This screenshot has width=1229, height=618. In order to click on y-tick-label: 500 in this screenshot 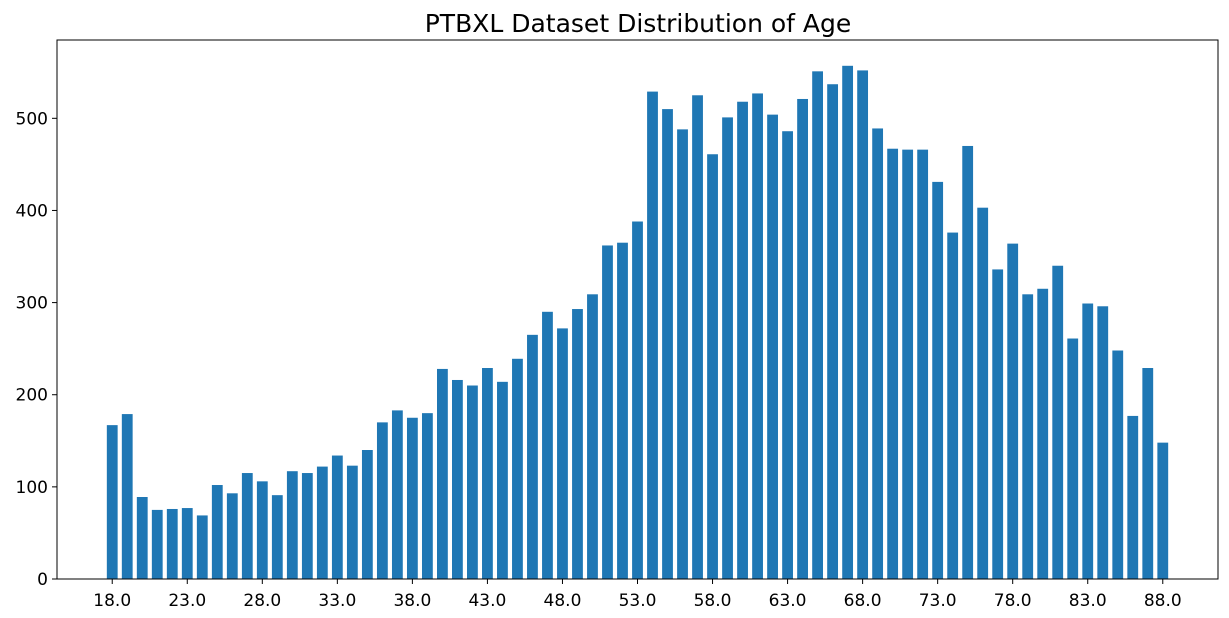, I will do `click(32, 119)`.